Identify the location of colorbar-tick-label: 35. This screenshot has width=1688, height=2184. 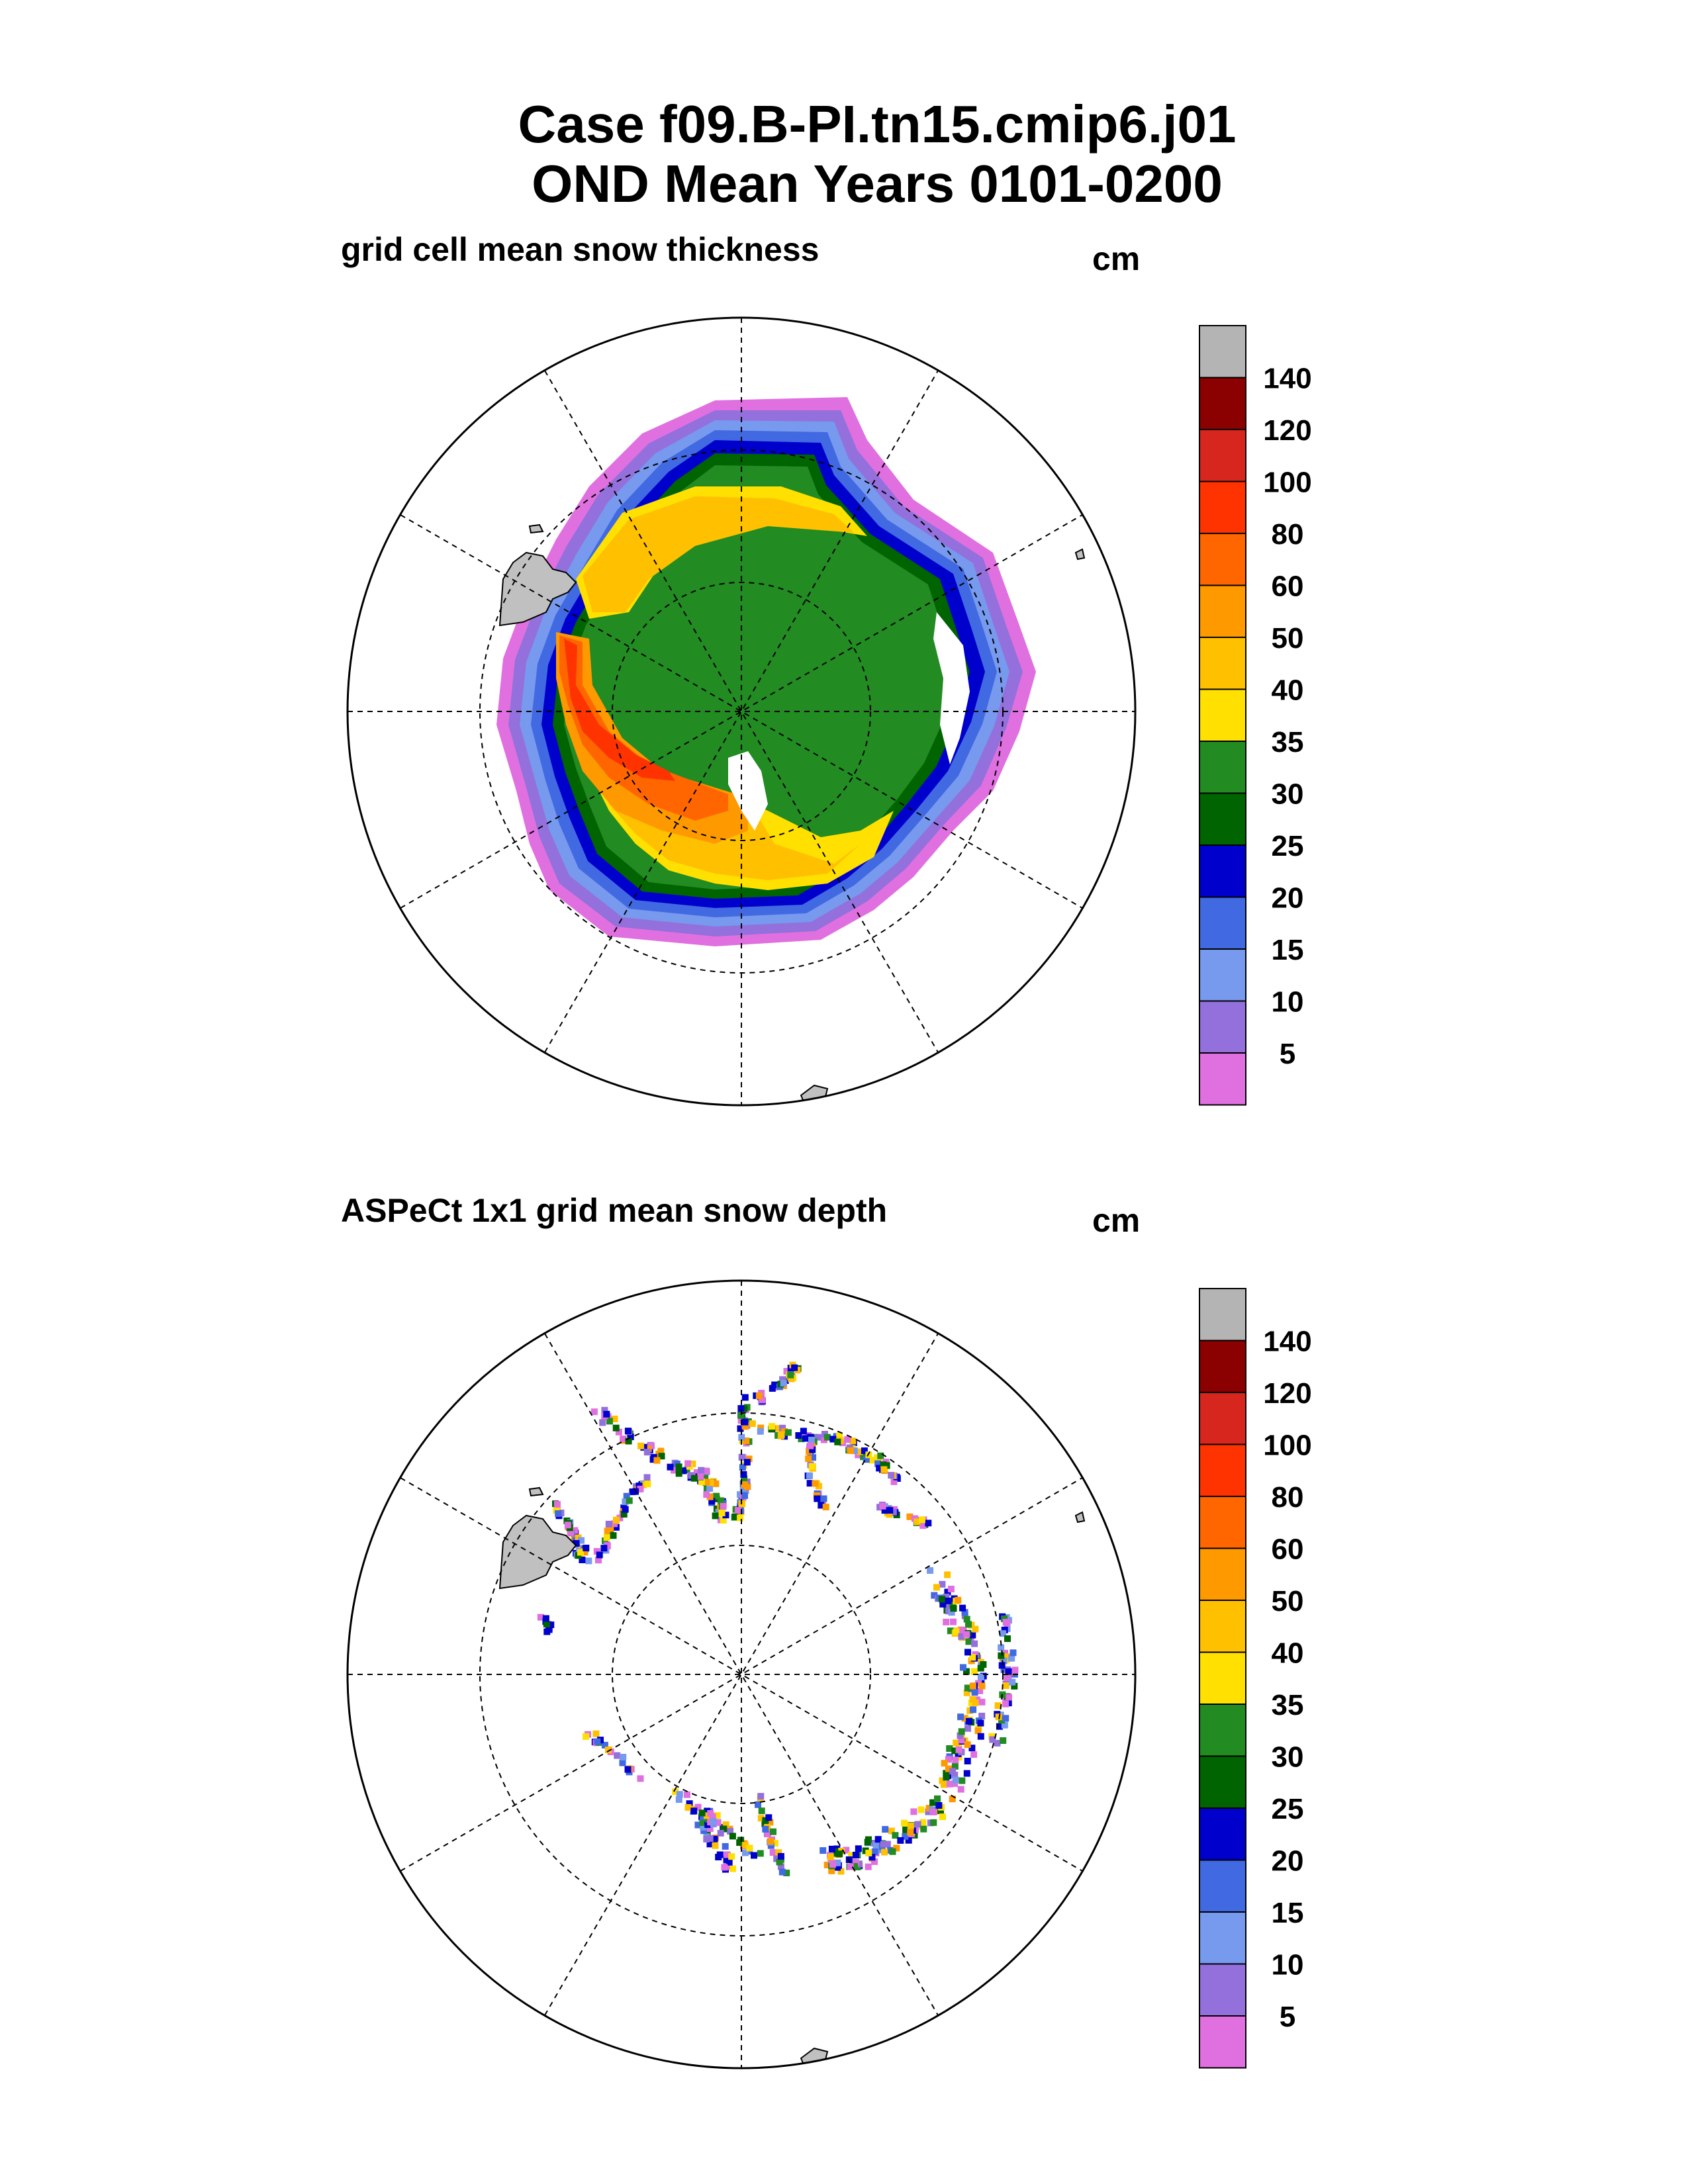
(1288, 742).